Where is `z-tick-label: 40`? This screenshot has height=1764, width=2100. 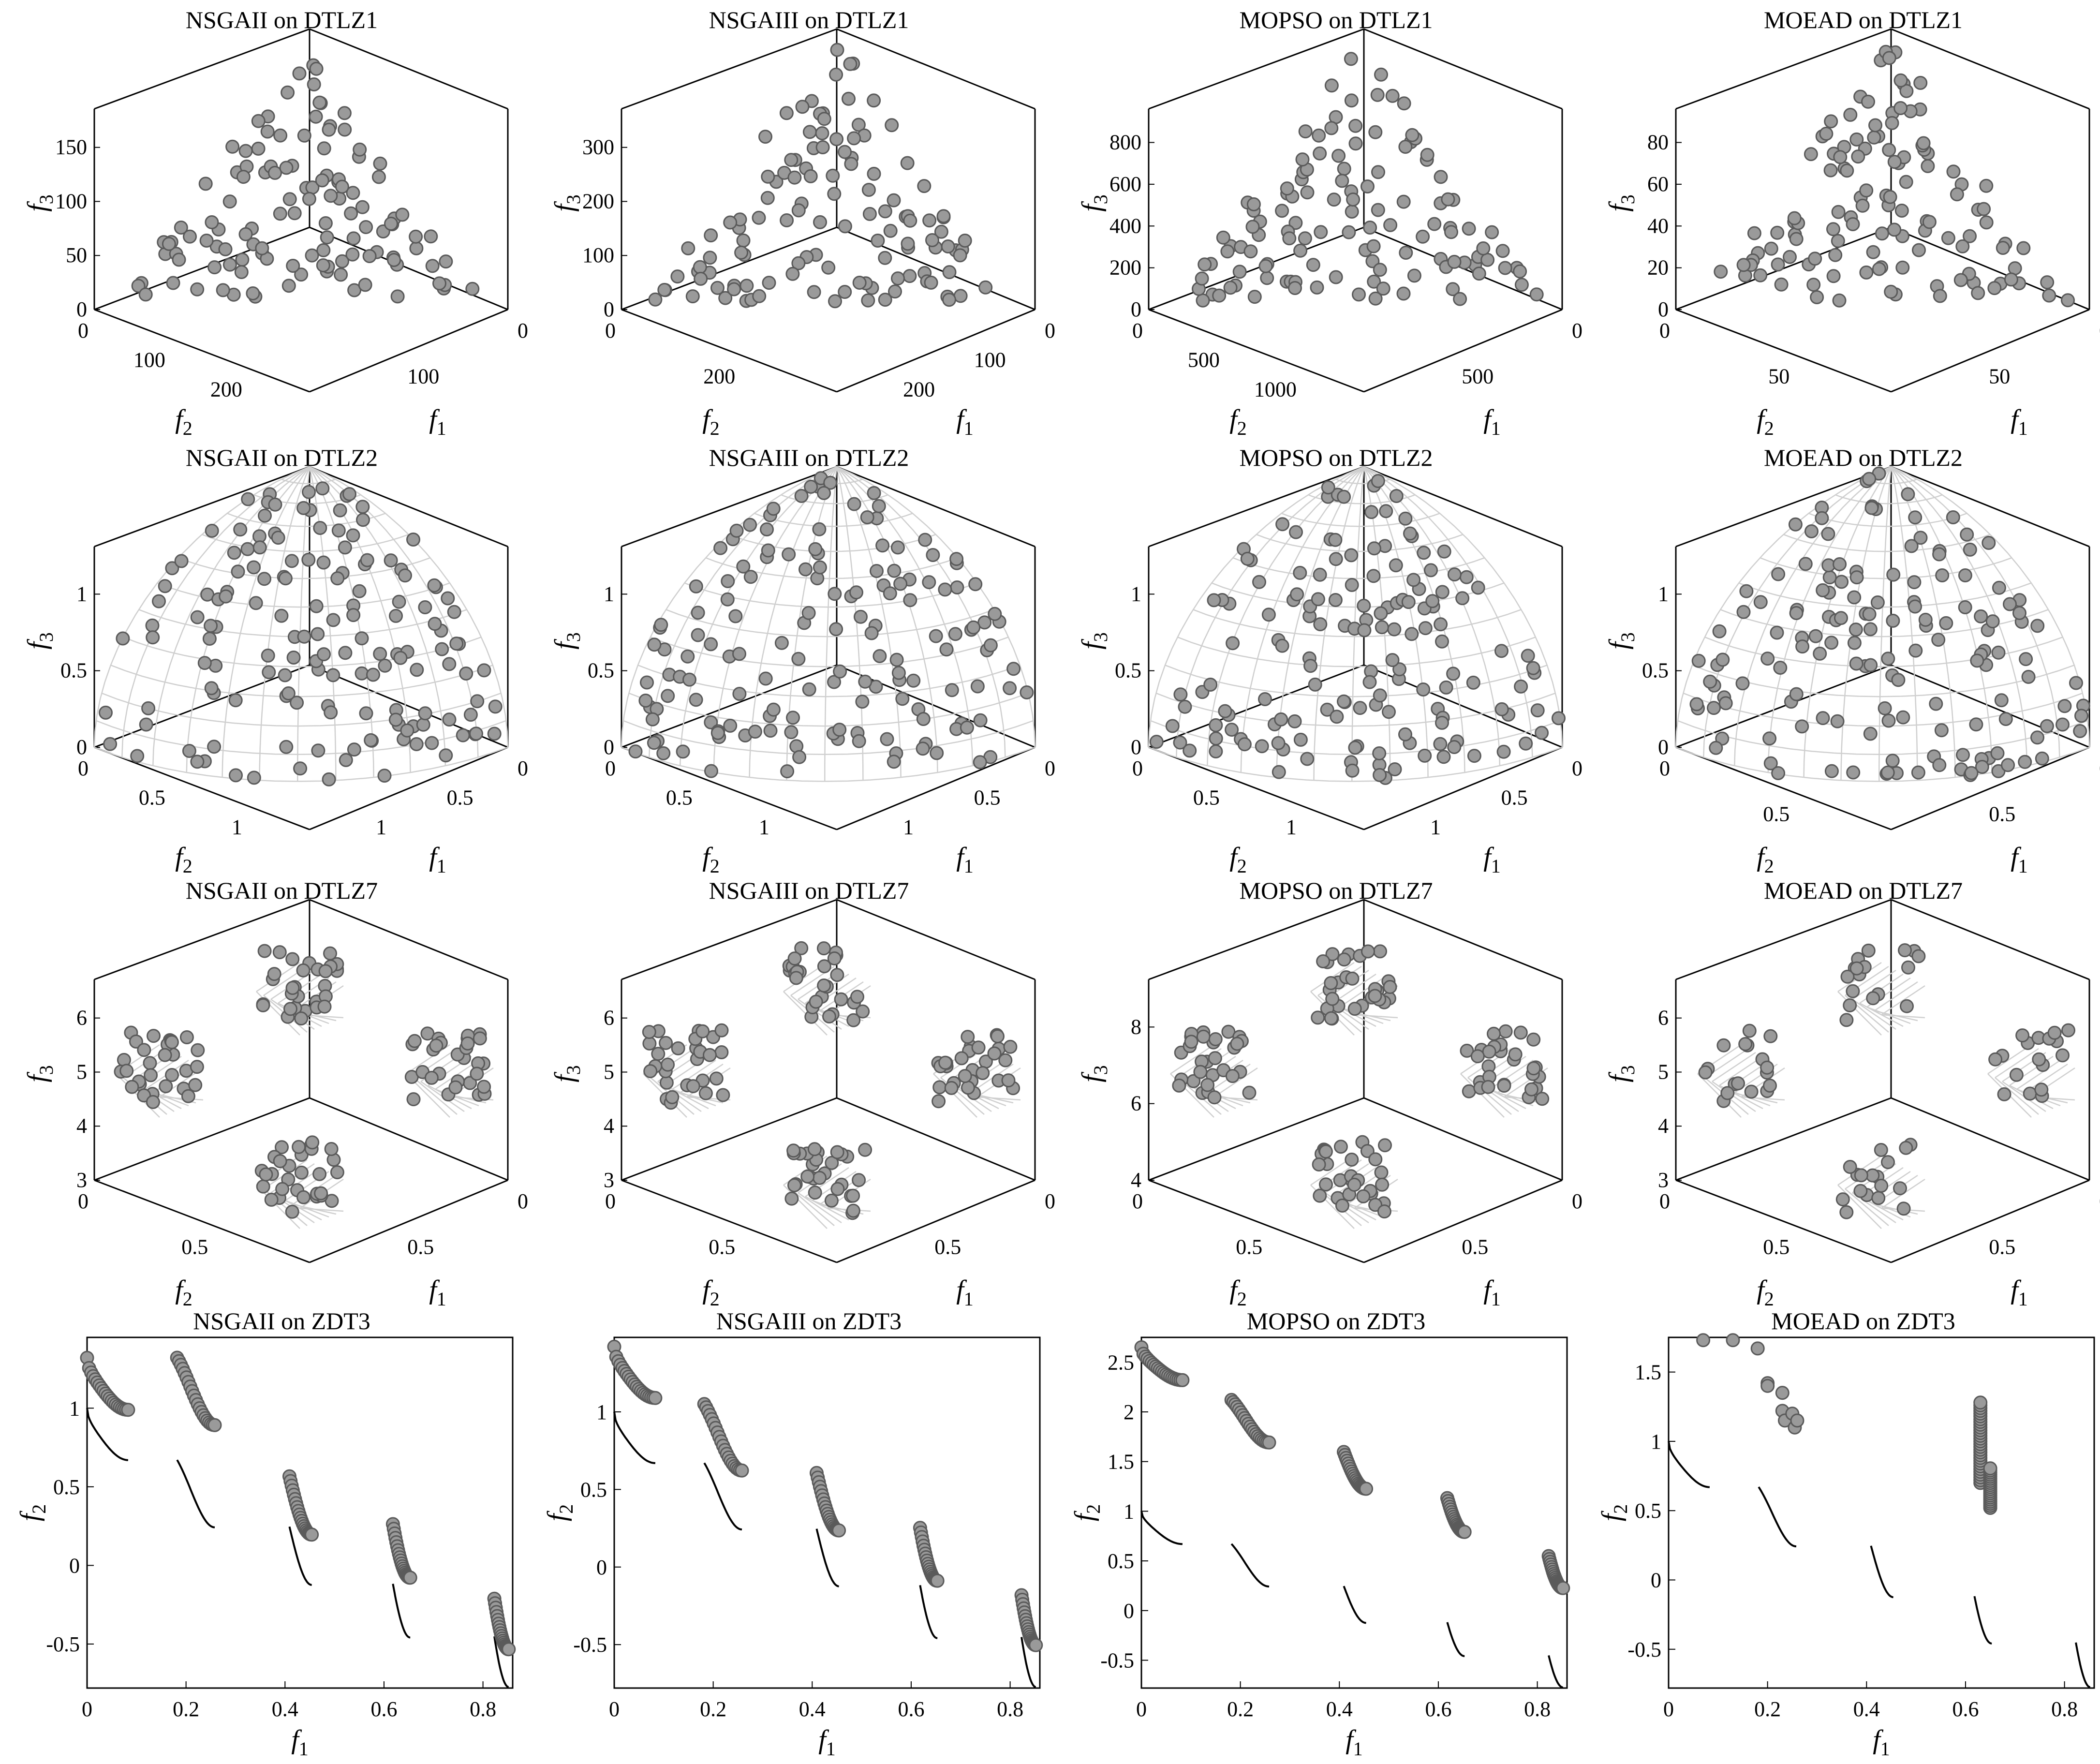 z-tick-label: 40 is located at coordinates (1658, 225).